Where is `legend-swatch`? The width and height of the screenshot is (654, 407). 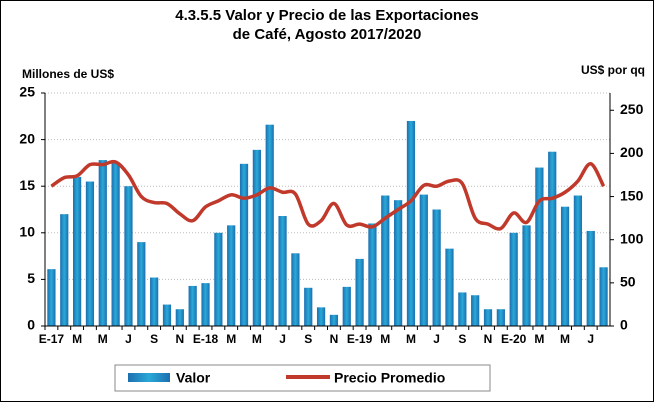
legend-swatch is located at coordinates (149, 377).